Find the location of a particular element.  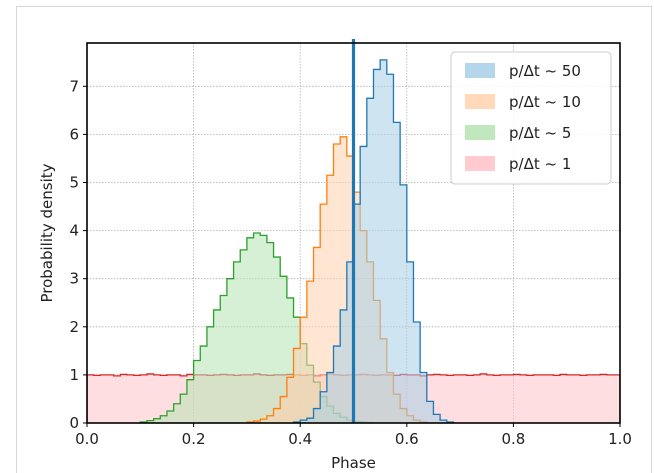

y-tick-label: 1 is located at coordinates (74, 375).